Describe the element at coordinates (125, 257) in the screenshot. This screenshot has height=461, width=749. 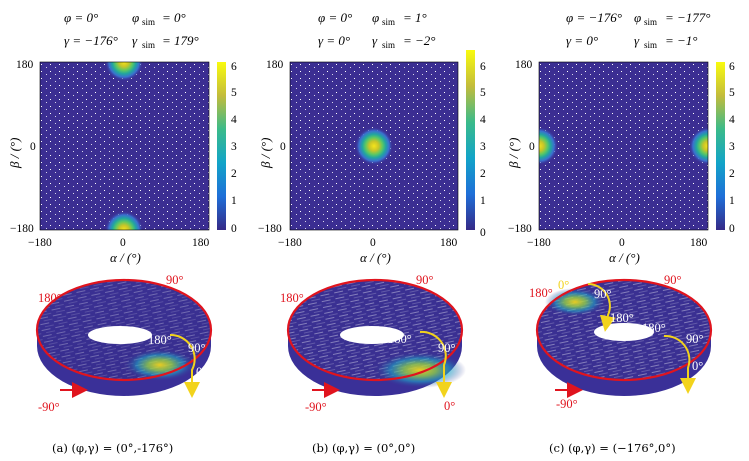
I see `xlabel-a: α / (°)` at that location.